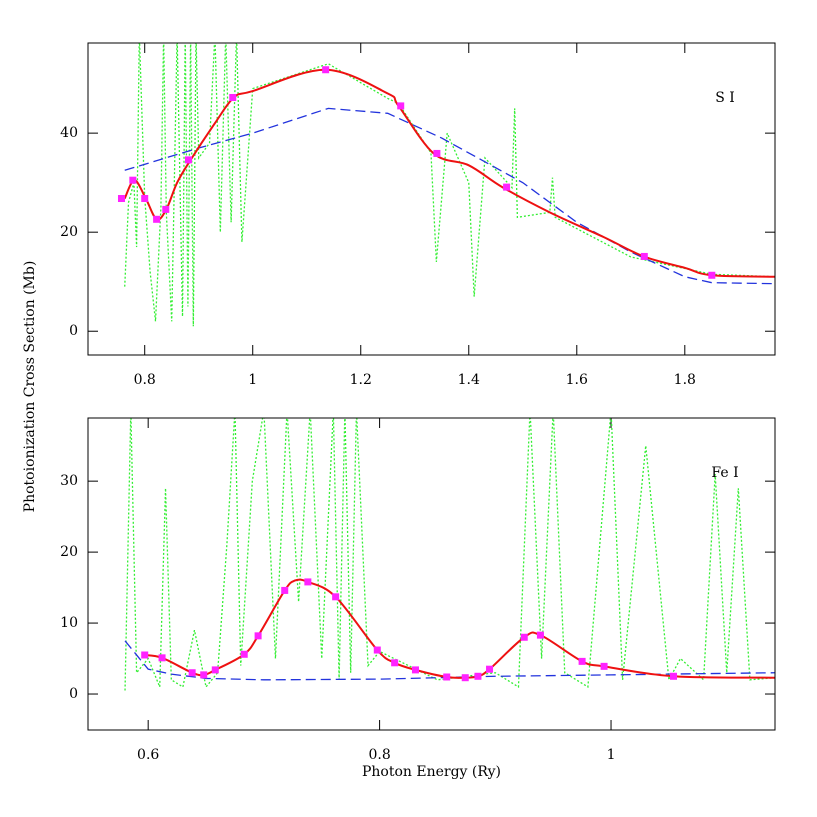  I want to click on x-tick-label: 1.8, so click(685, 380).